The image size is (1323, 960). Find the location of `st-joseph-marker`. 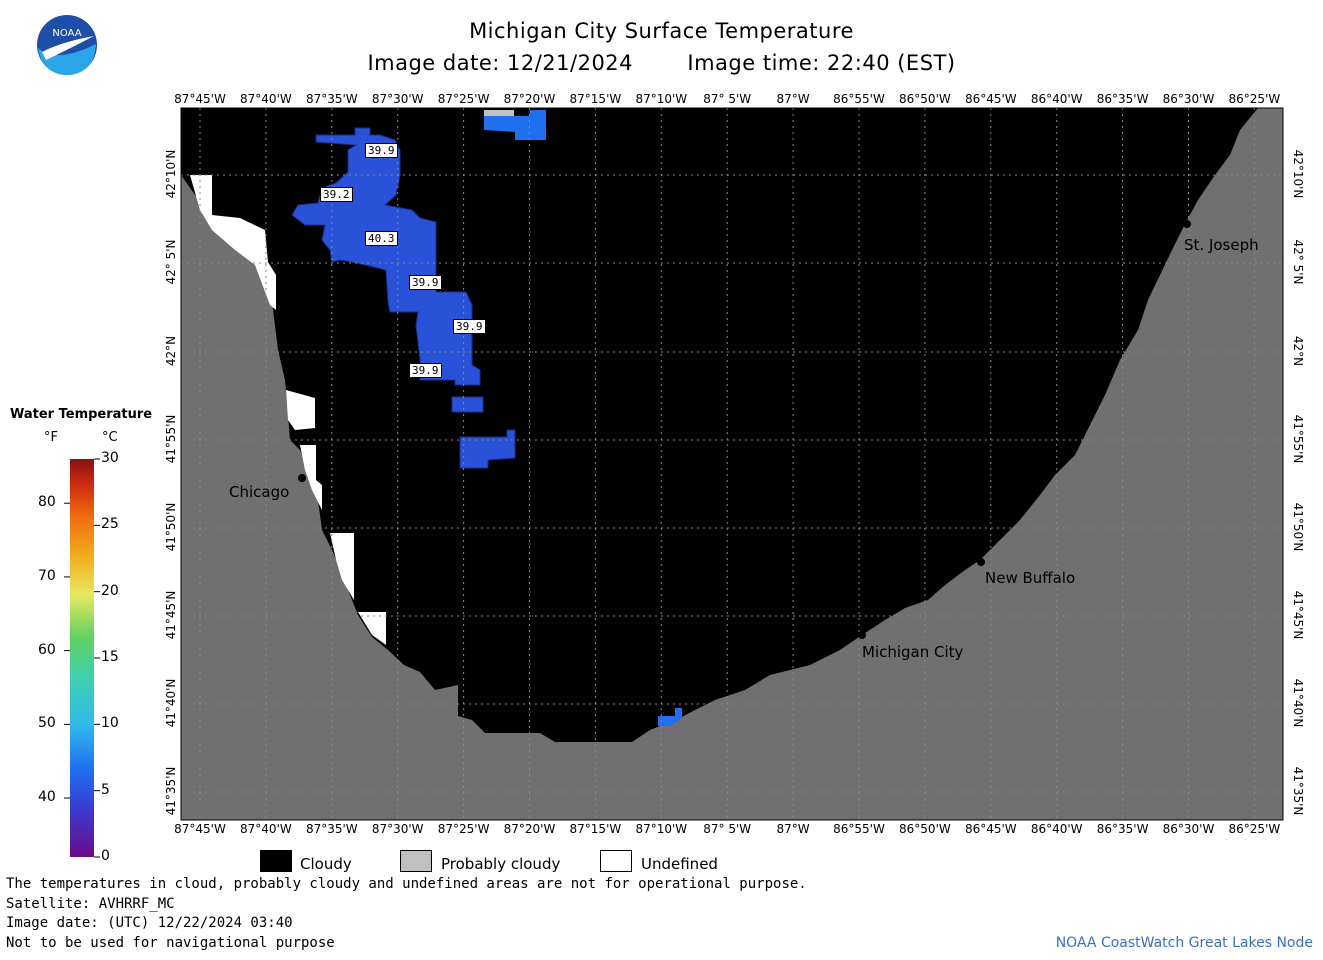

st-joseph-marker is located at coordinates (1187, 224).